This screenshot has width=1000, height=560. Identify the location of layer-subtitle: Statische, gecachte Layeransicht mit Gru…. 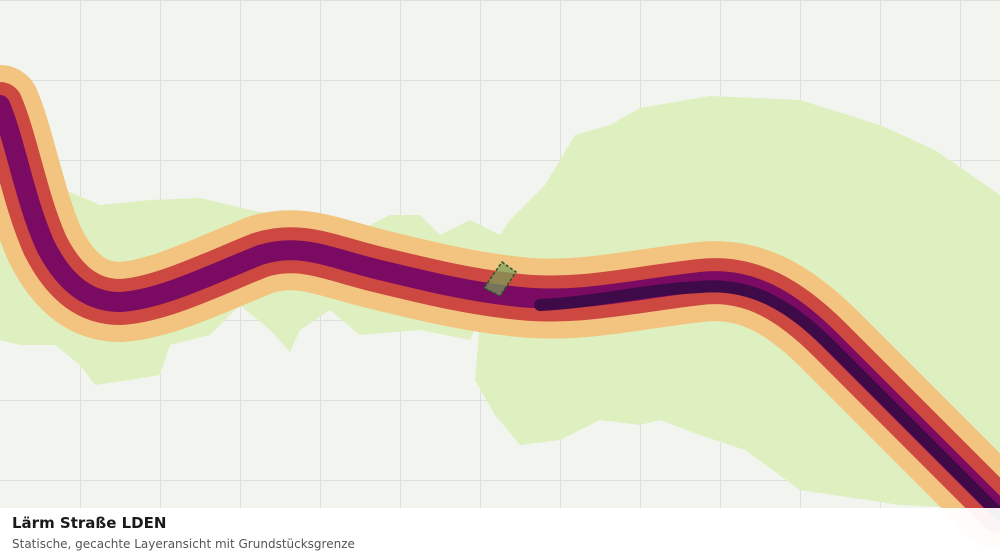
(183, 544).